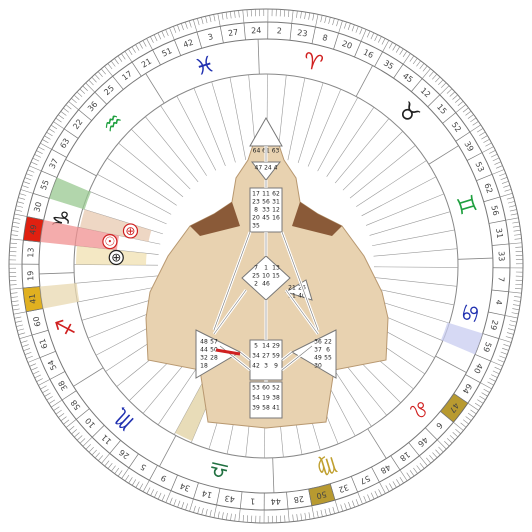 The height and width of the screenshot is (532, 532). I want to click on throat-gate: 45, so click(266, 218).